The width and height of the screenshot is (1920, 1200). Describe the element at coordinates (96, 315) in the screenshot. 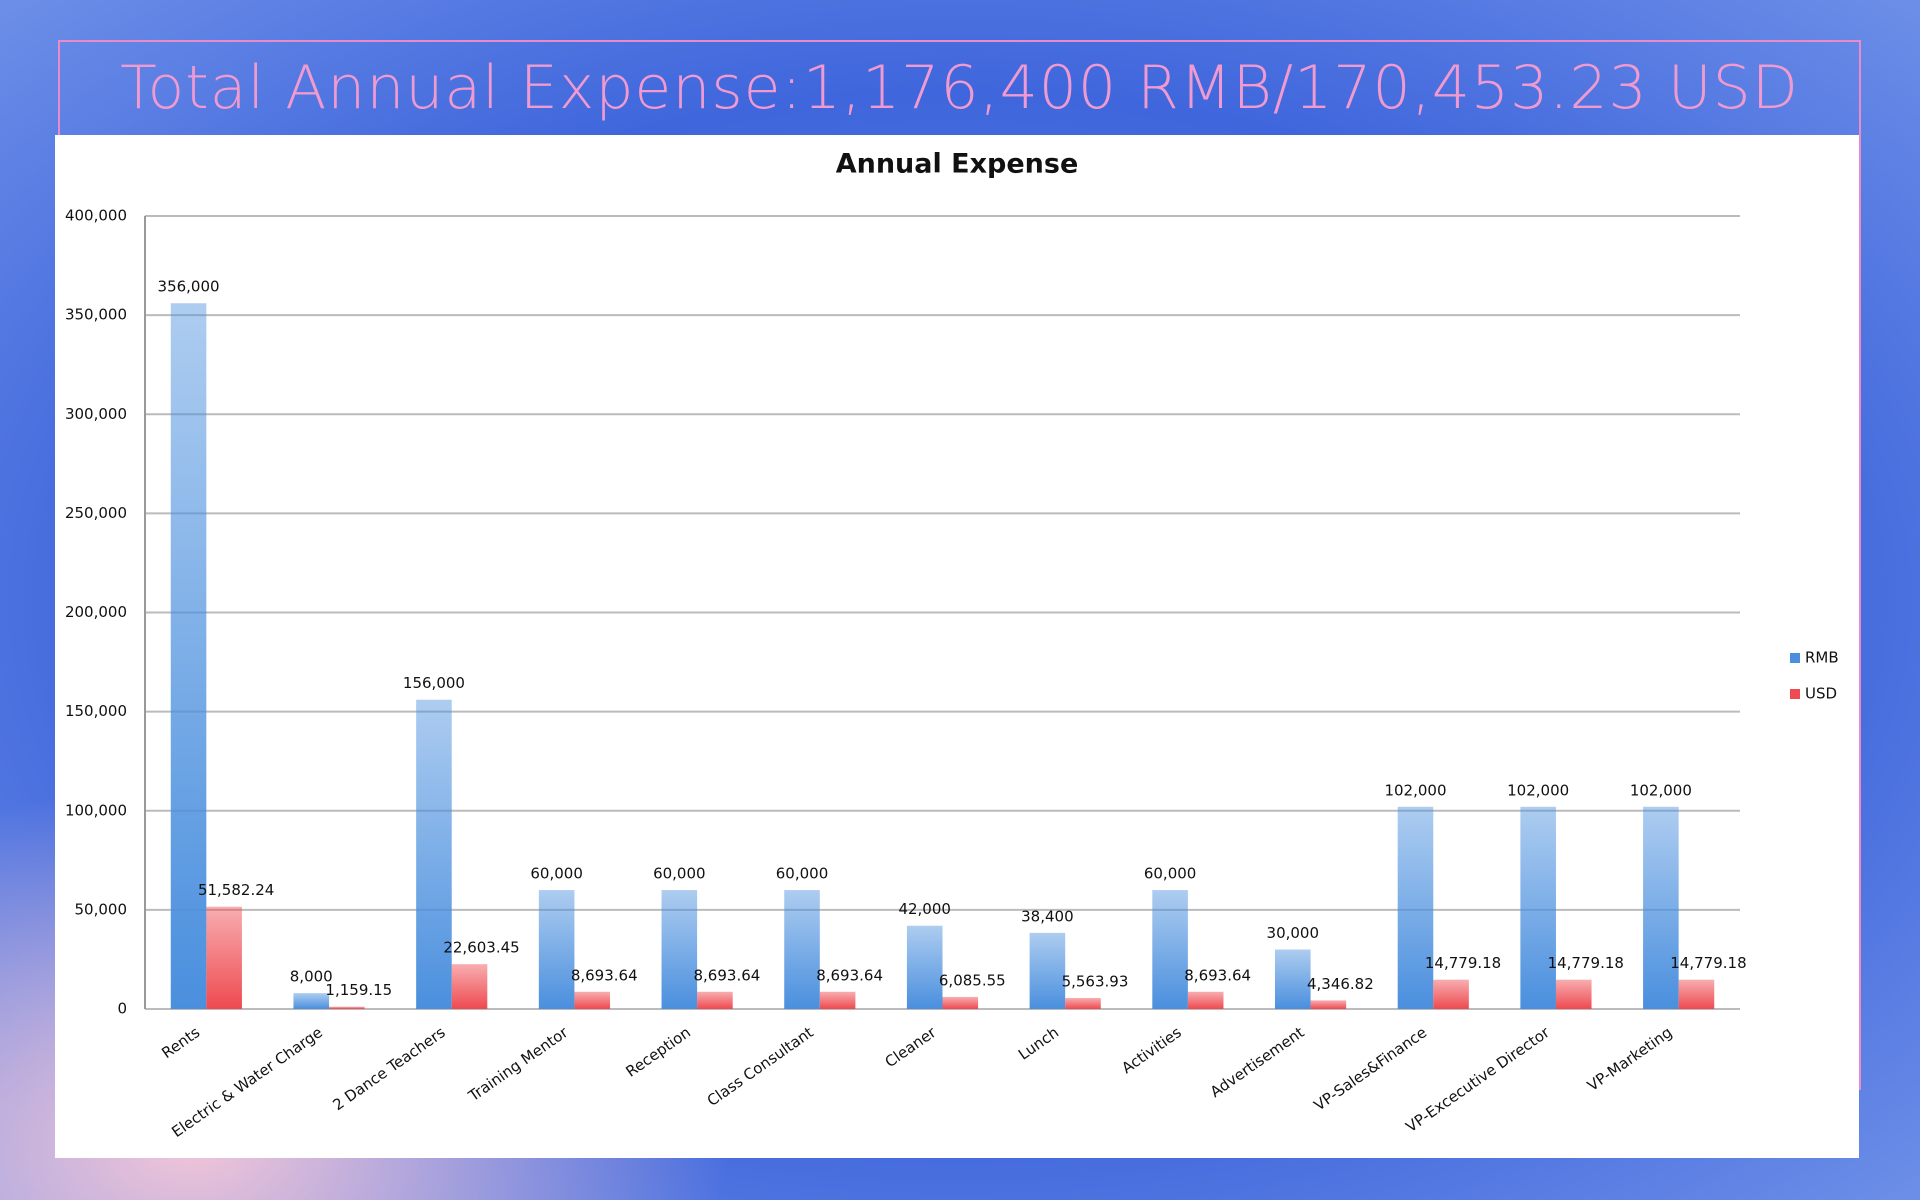

I see `y-tick-label: 350,000` at that location.